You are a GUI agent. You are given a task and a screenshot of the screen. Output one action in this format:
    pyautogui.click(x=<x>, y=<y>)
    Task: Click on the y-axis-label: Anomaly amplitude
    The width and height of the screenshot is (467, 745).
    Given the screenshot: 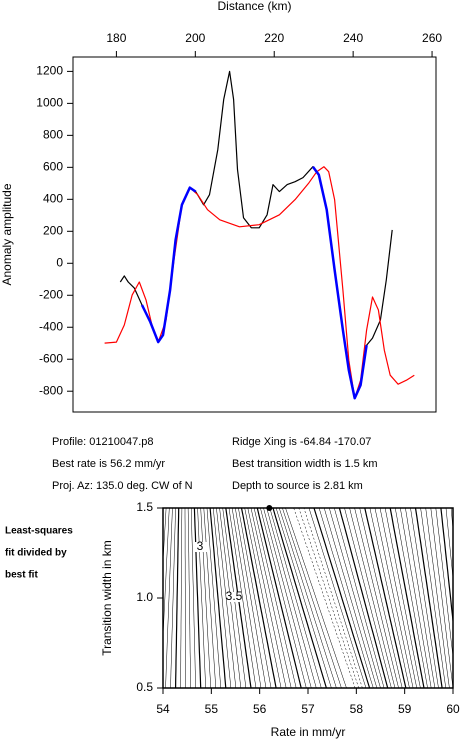 What is the action you would take?
    pyautogui.click(x=7, y=234)
    